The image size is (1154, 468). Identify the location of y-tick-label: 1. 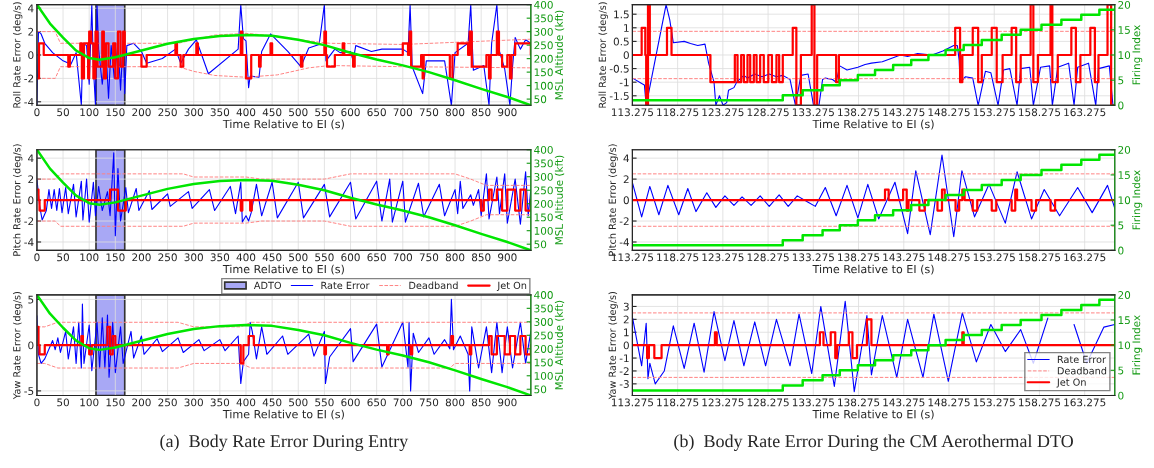
(626, 28).